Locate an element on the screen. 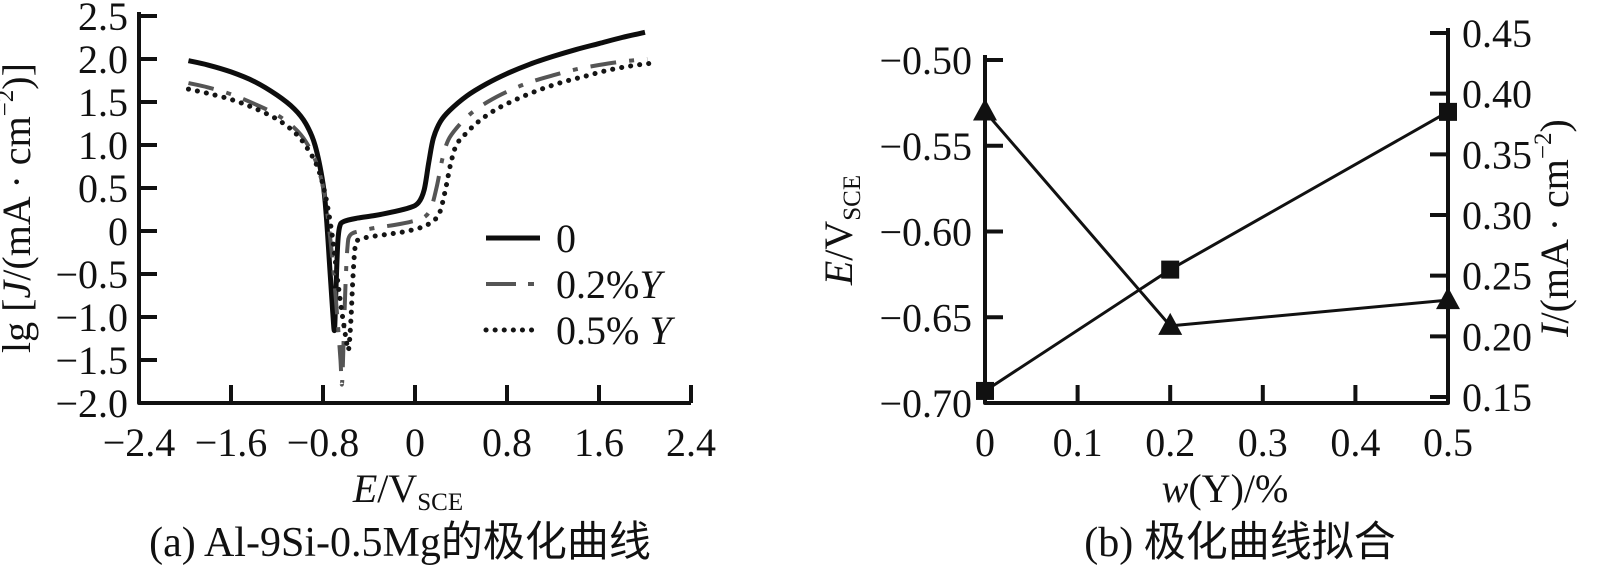  label-part: 0.2% is located at coordinates (597, 284).